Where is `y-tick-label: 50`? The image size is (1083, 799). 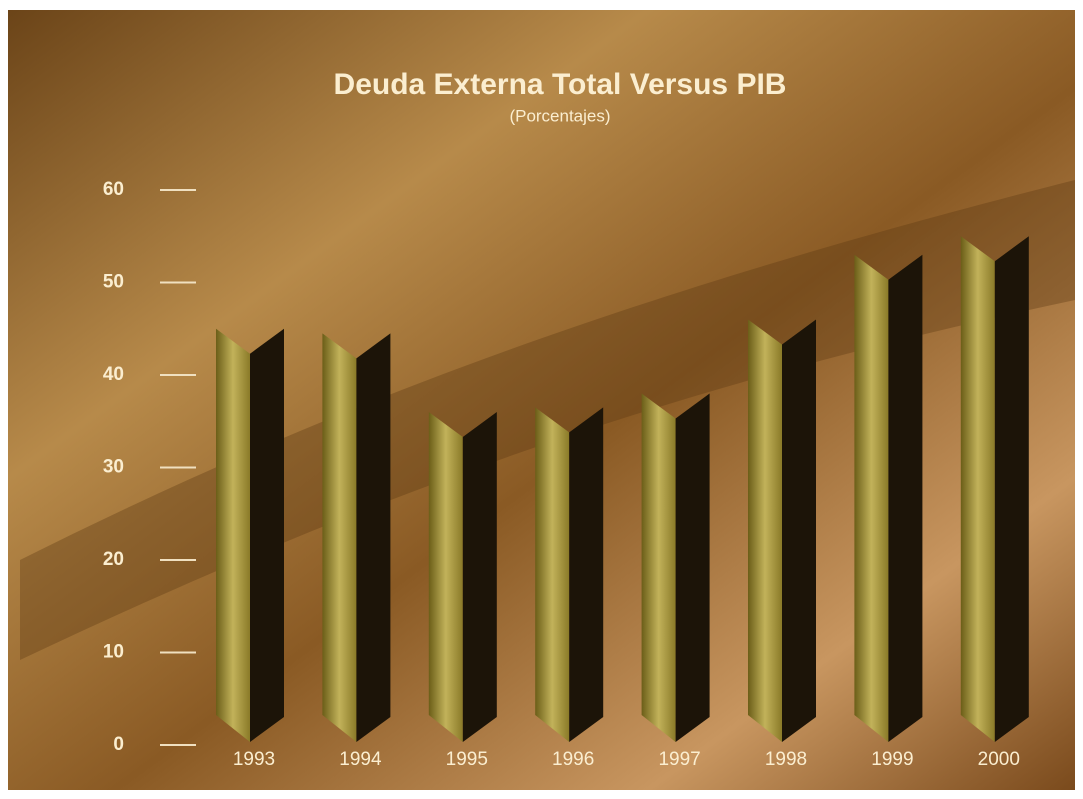
y-tick-label: 50 is located at coordinates (113, 282).